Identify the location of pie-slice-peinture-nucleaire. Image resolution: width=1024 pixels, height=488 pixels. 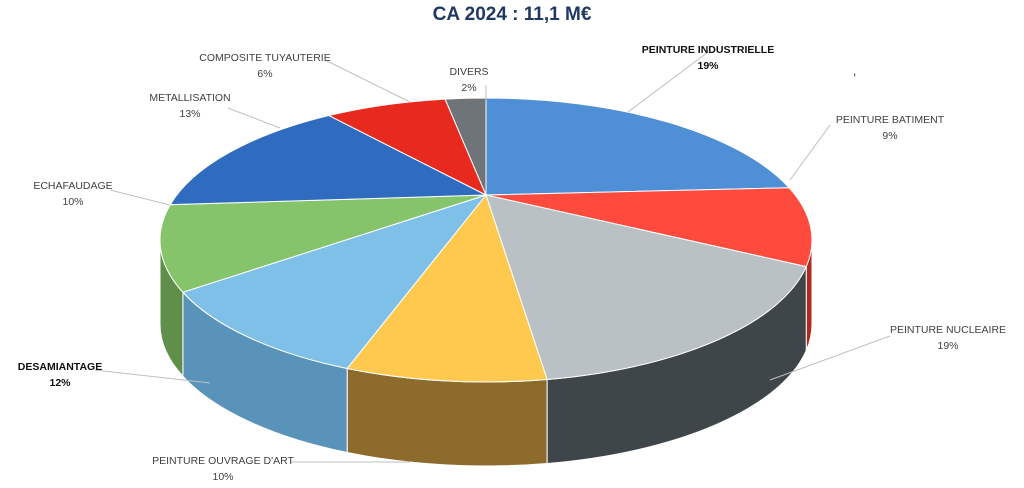
(646, 287).